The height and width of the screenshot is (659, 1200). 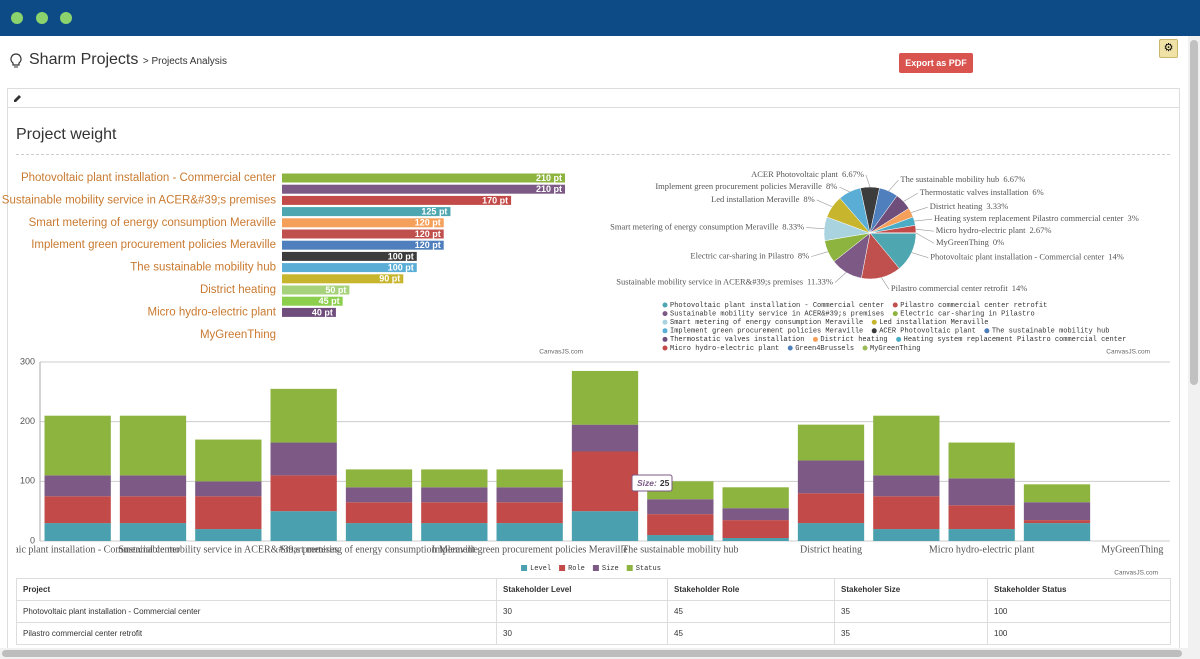 I want to click on chart-credit: CanvasJS.com, so click(x=1128, y=352).